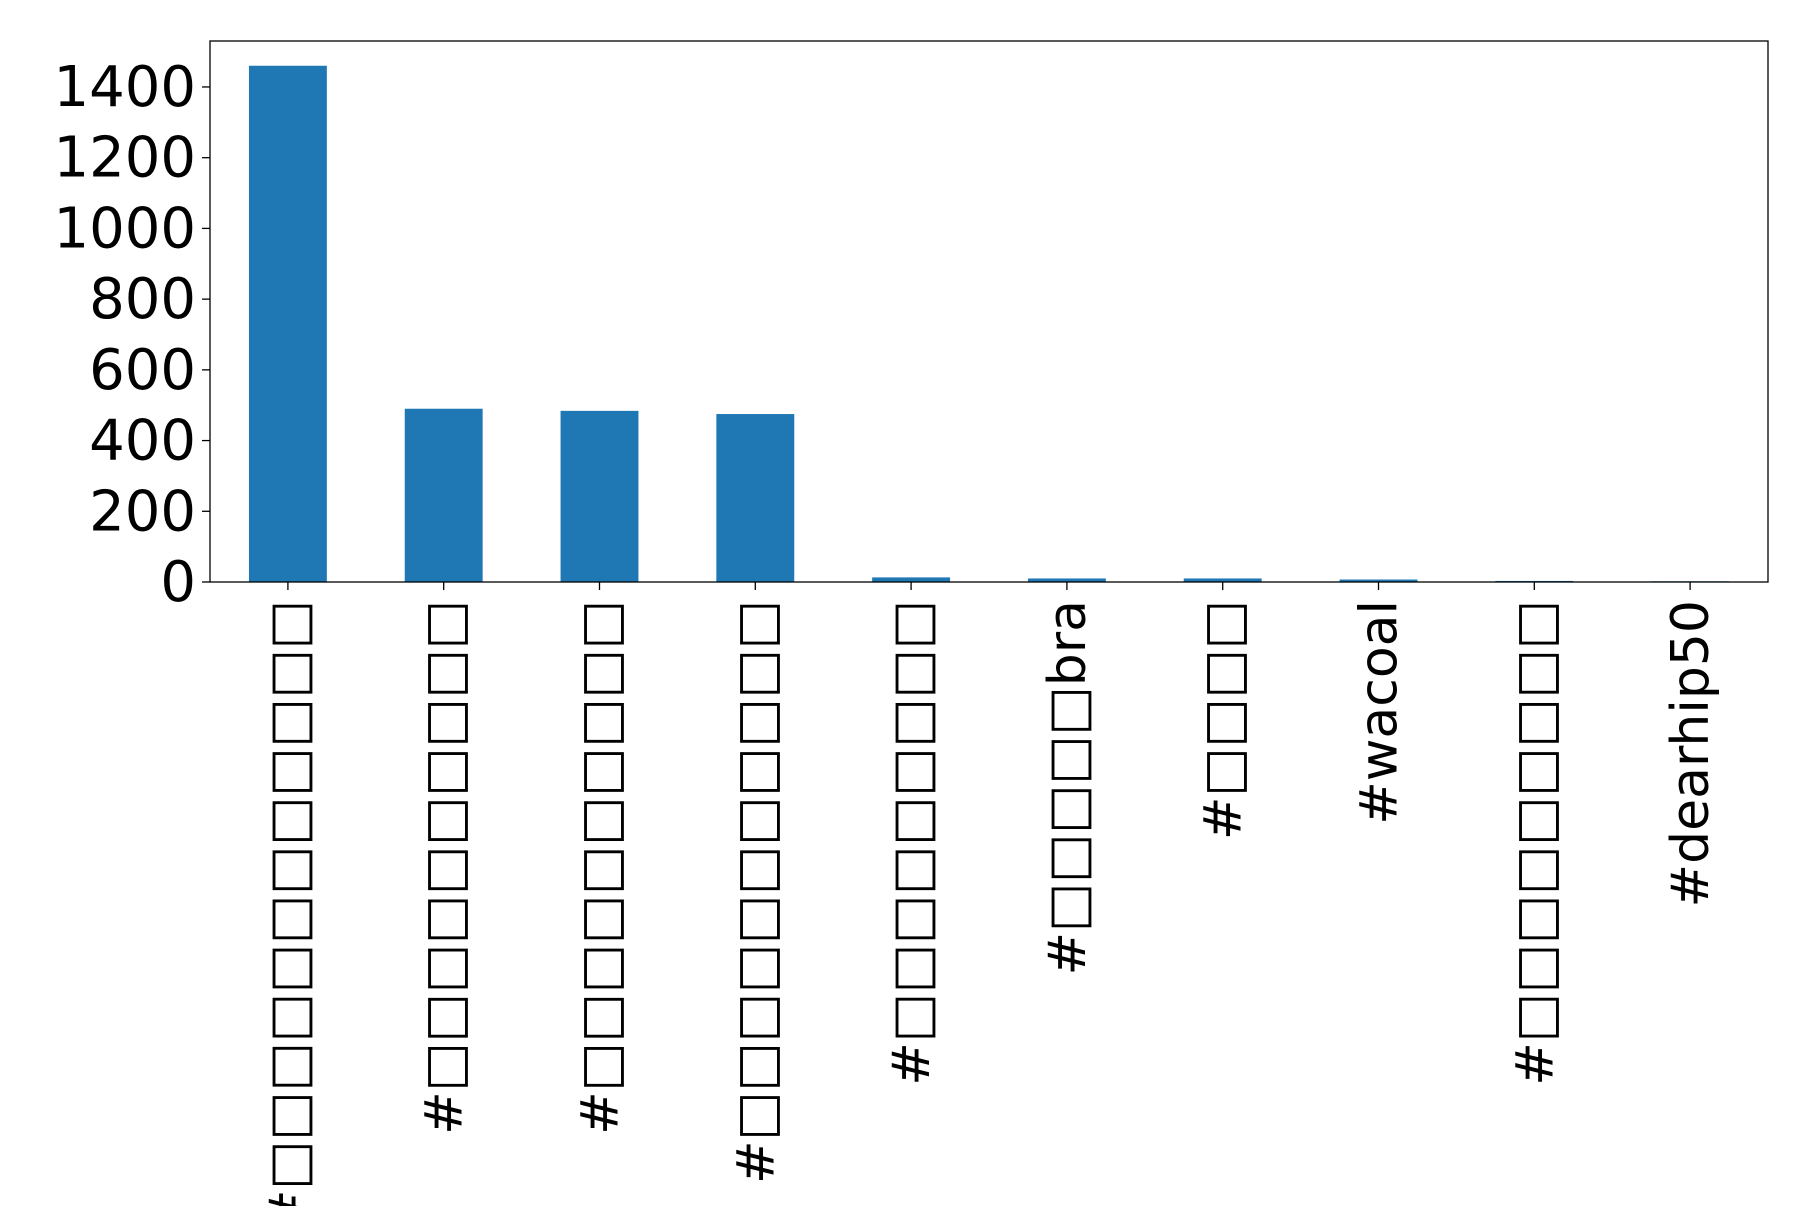 The image size is (1798, 1210). What do you see at coordinates (1068, 787) in the screenshot?
I see `x-tick-label-5: #□□□□□bra` at bounding box center [1068, 787].